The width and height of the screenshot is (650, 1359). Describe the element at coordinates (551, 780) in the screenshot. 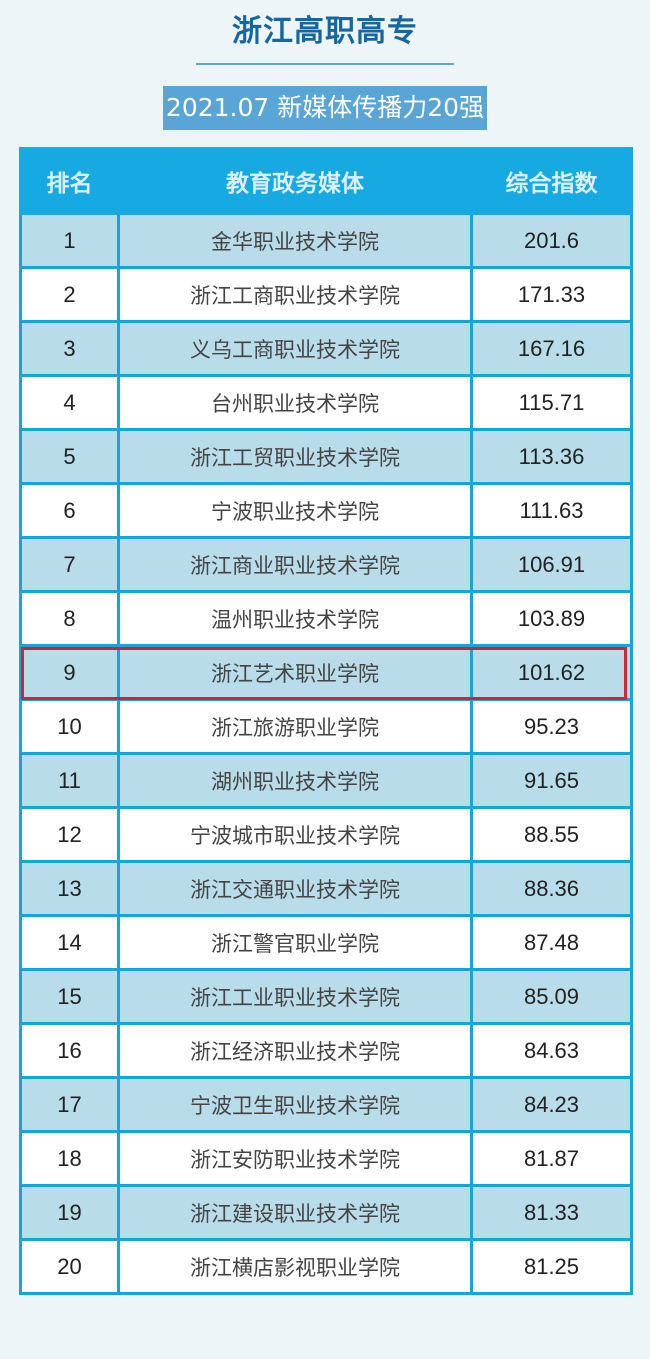

I see `score-cell: 91.65` at that location.